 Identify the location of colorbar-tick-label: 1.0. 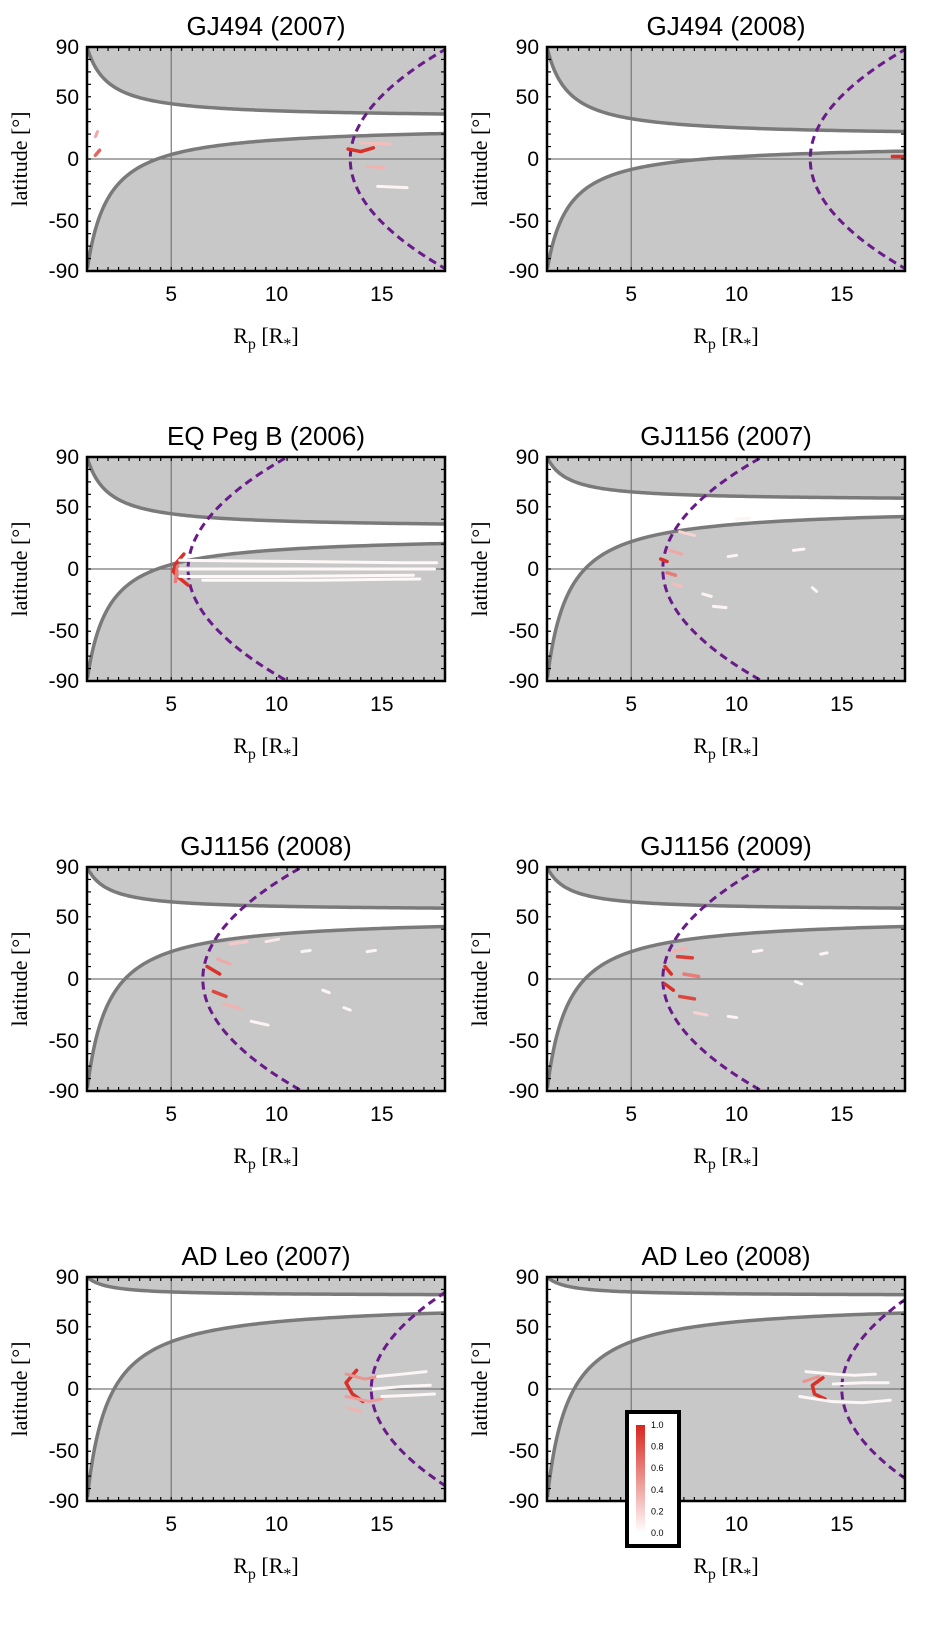
(657, 1425).